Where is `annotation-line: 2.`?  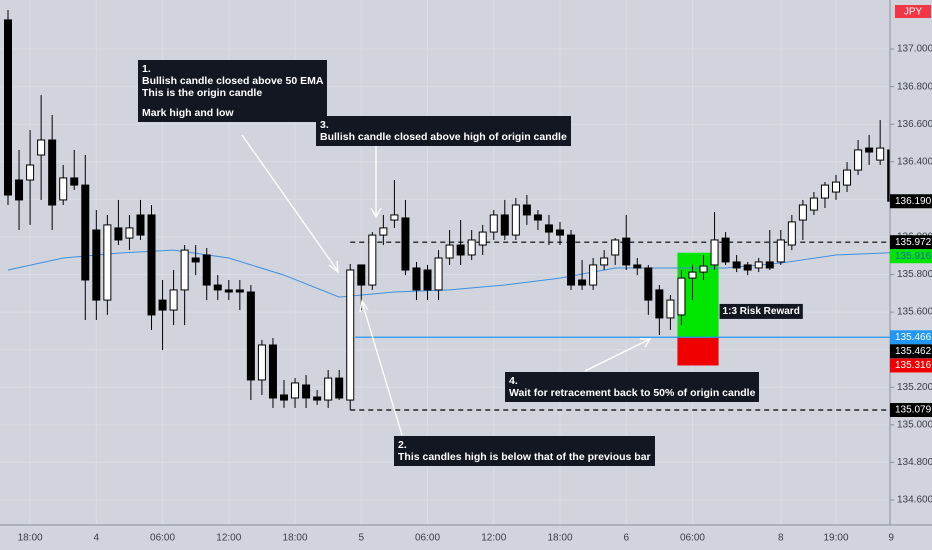 annotation-line: 2. is located at coordinates (402, 445).